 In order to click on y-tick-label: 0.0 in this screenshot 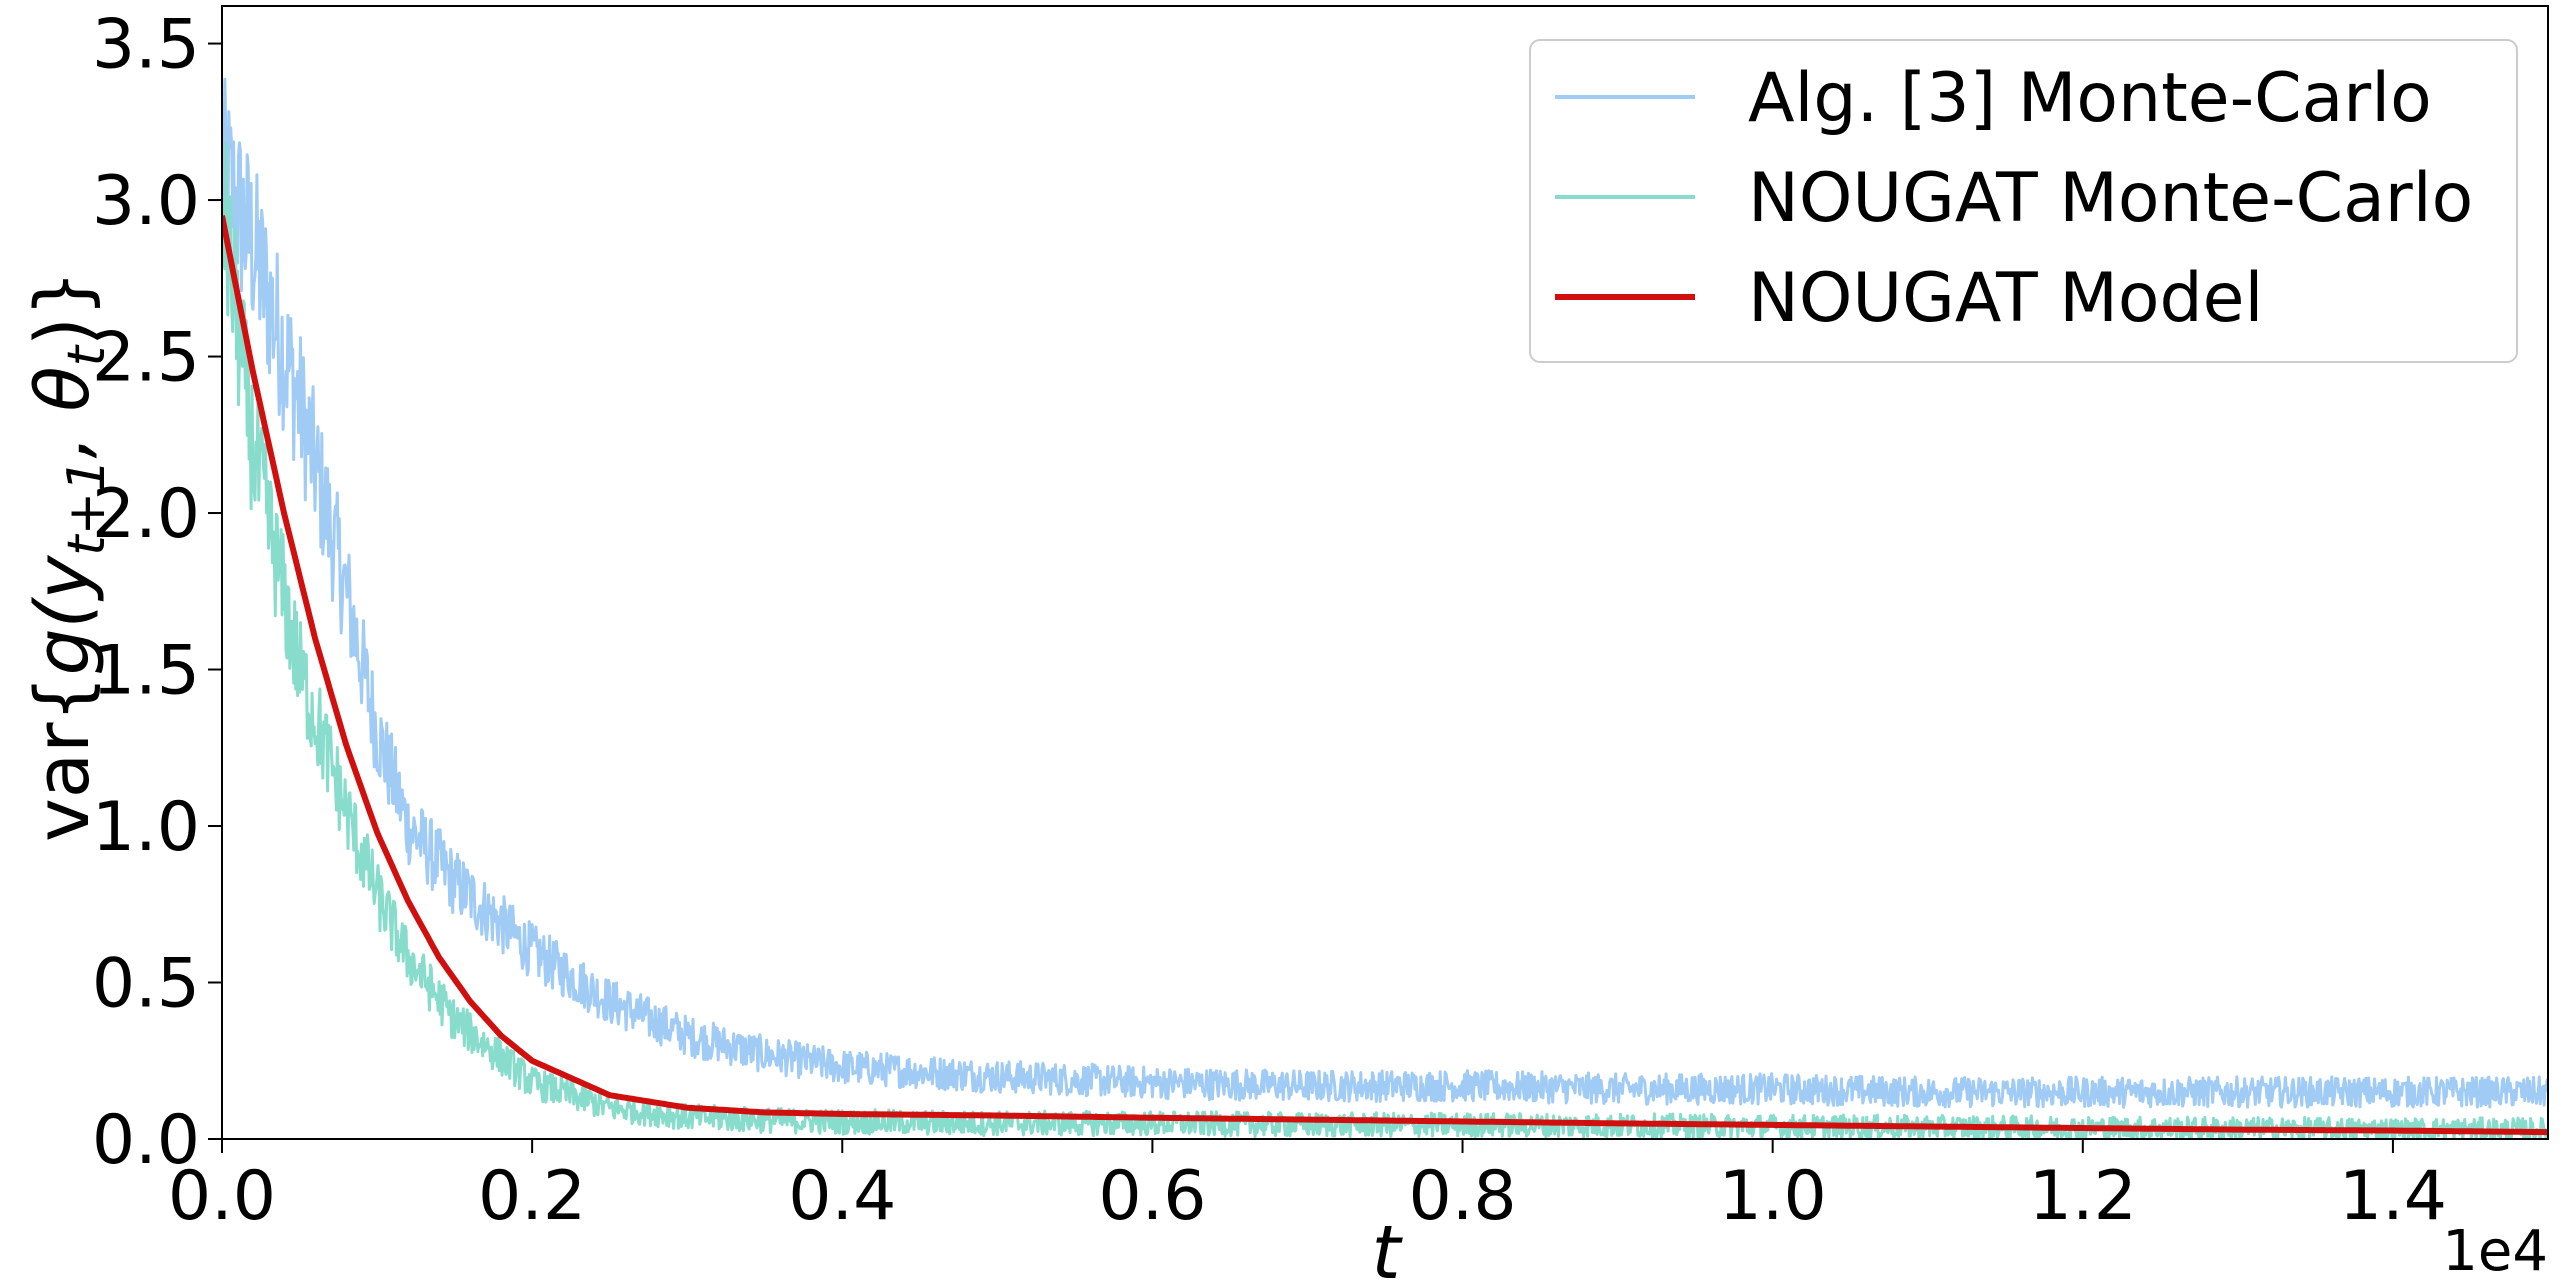, I will do `click(146, 1140)`.